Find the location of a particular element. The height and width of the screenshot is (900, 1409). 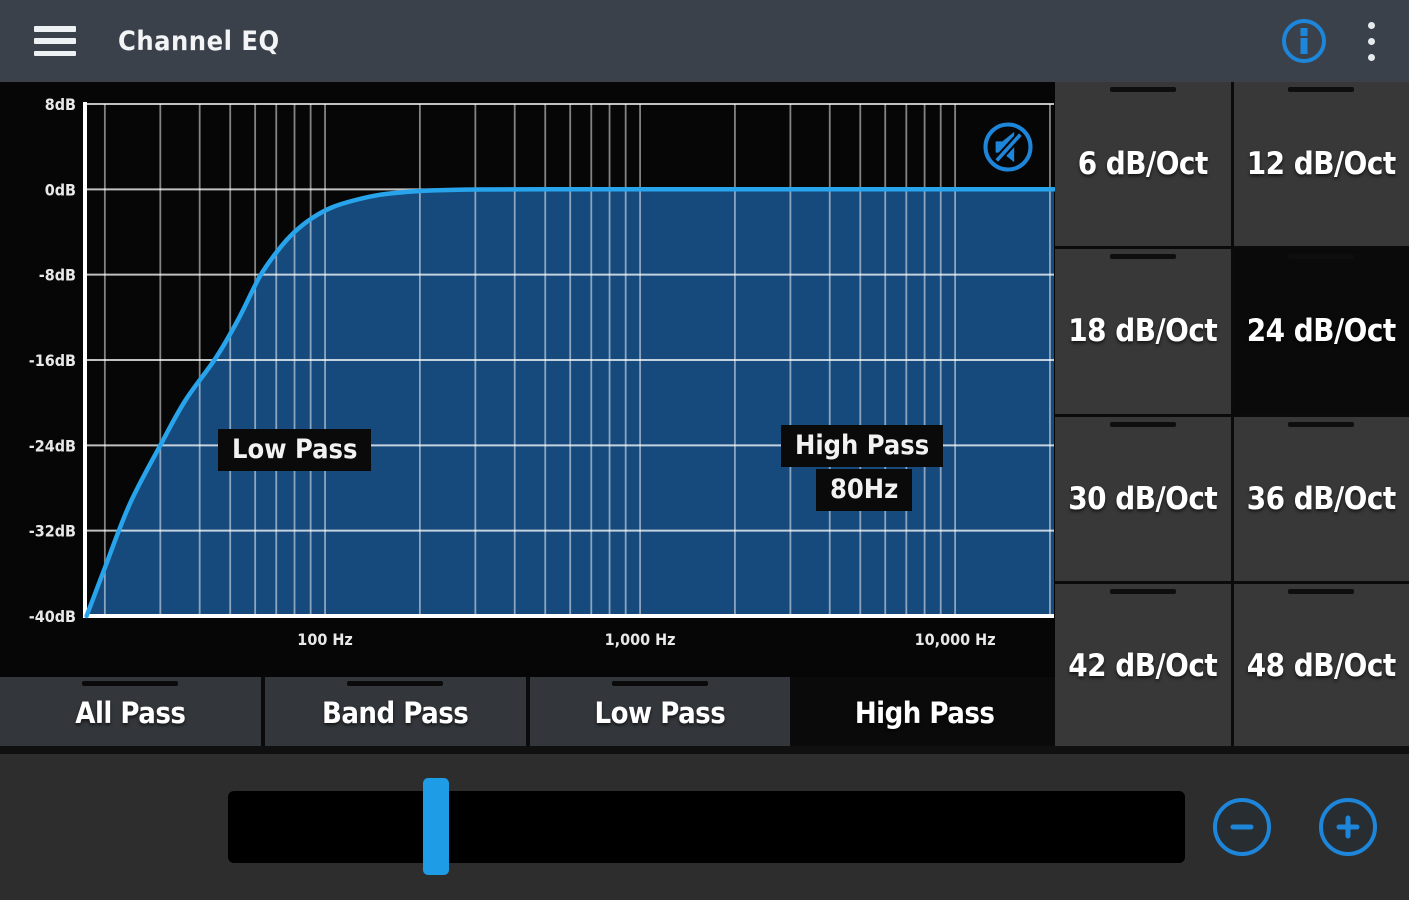

hamburger-menu-icon is located at coordinates (55, 41).